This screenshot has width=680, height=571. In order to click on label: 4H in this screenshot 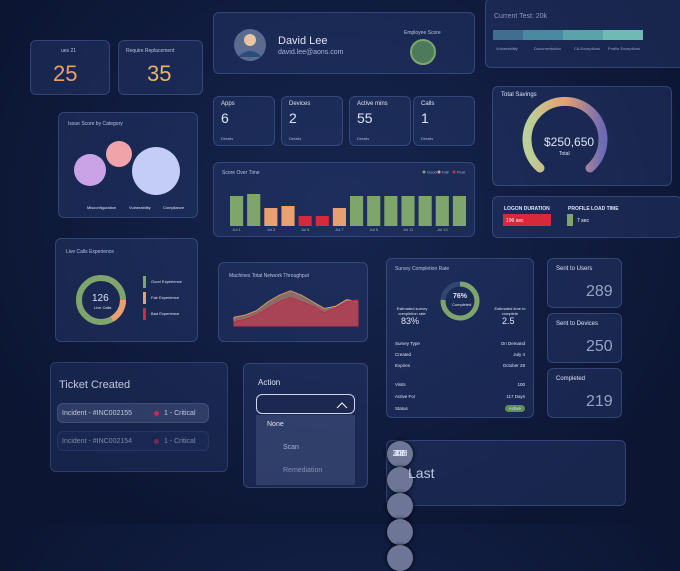, I will do `click(400, 453)`.